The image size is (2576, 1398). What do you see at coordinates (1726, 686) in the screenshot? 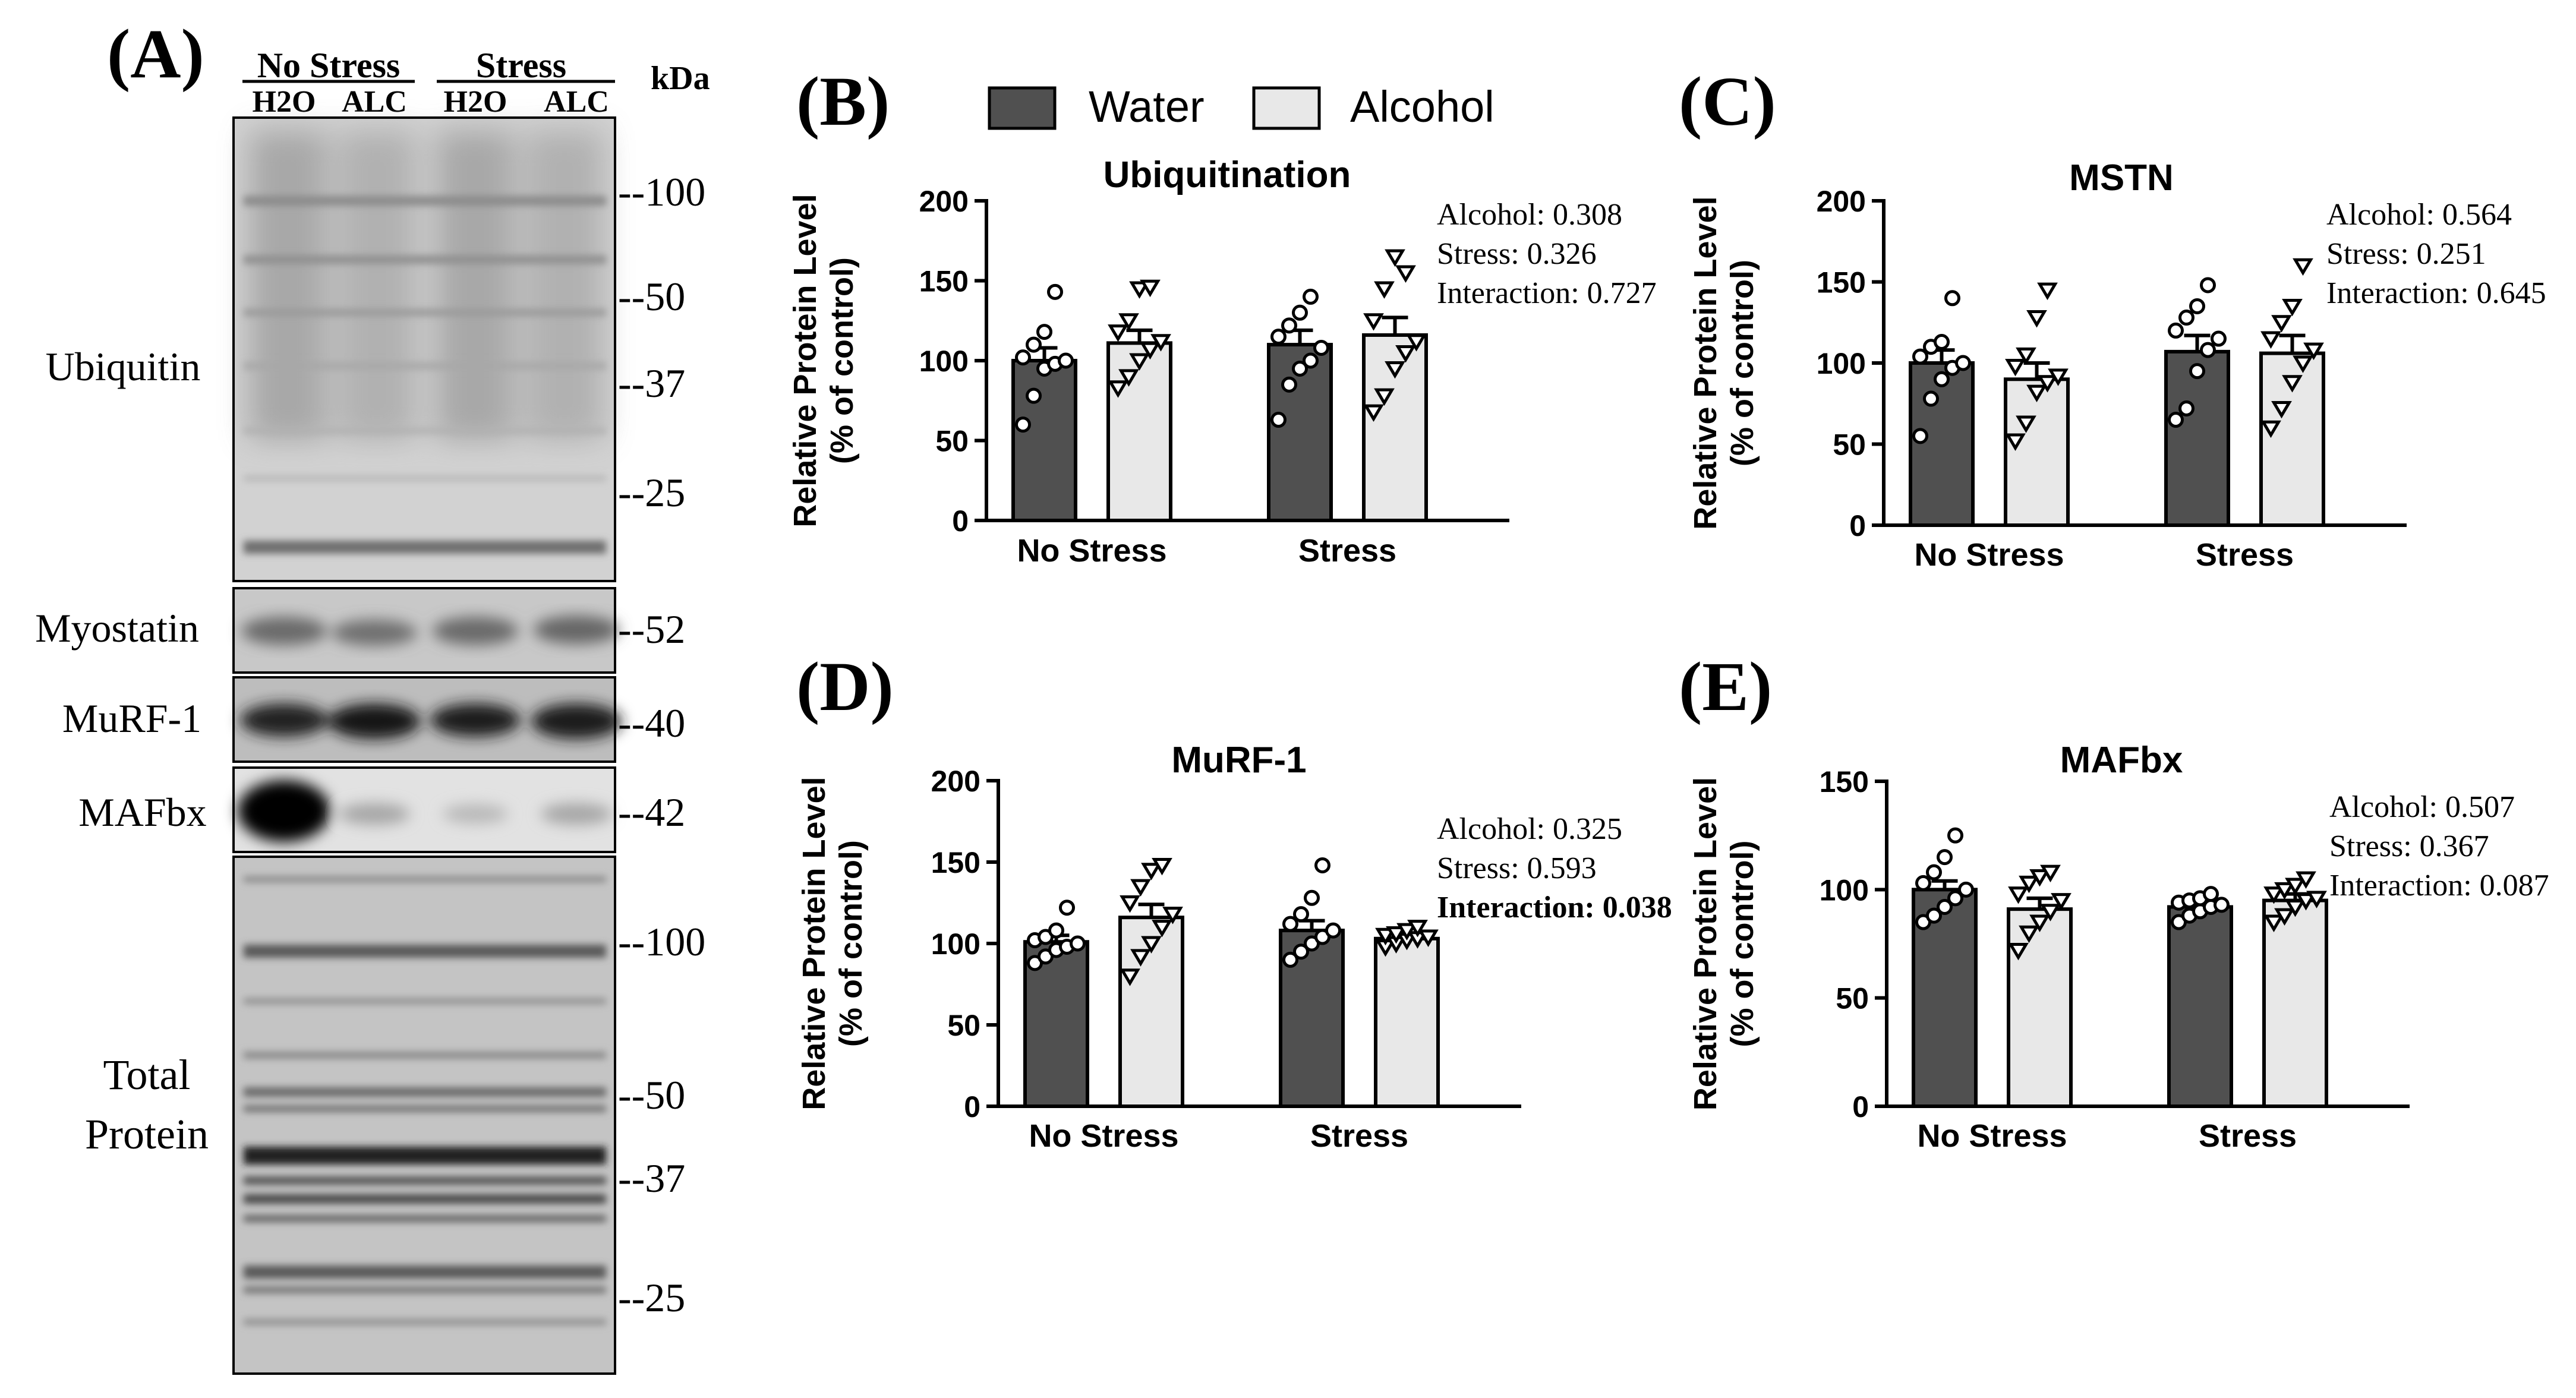
I see `panel-label: (E)` at bounding box center [1726, 686].